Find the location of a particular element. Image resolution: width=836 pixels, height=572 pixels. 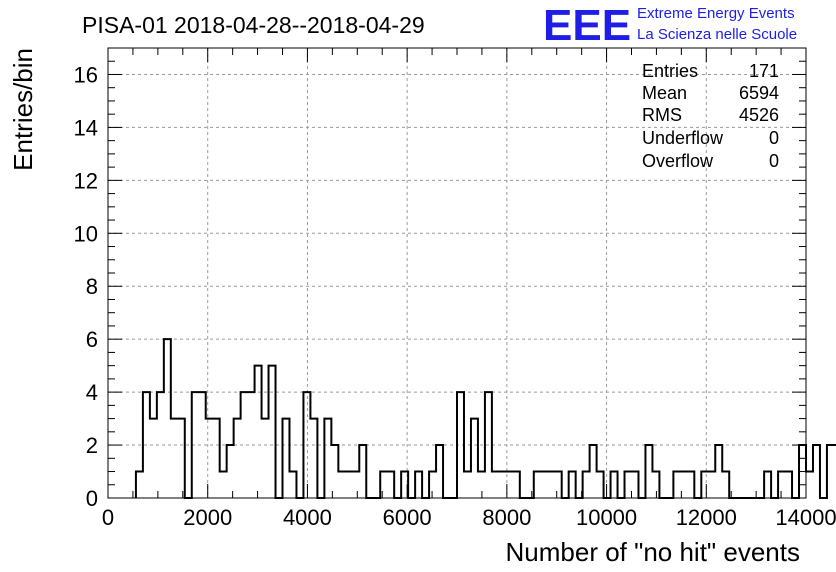

logo-line1: Extreme Energy Events is located at coordinates (716, 13).